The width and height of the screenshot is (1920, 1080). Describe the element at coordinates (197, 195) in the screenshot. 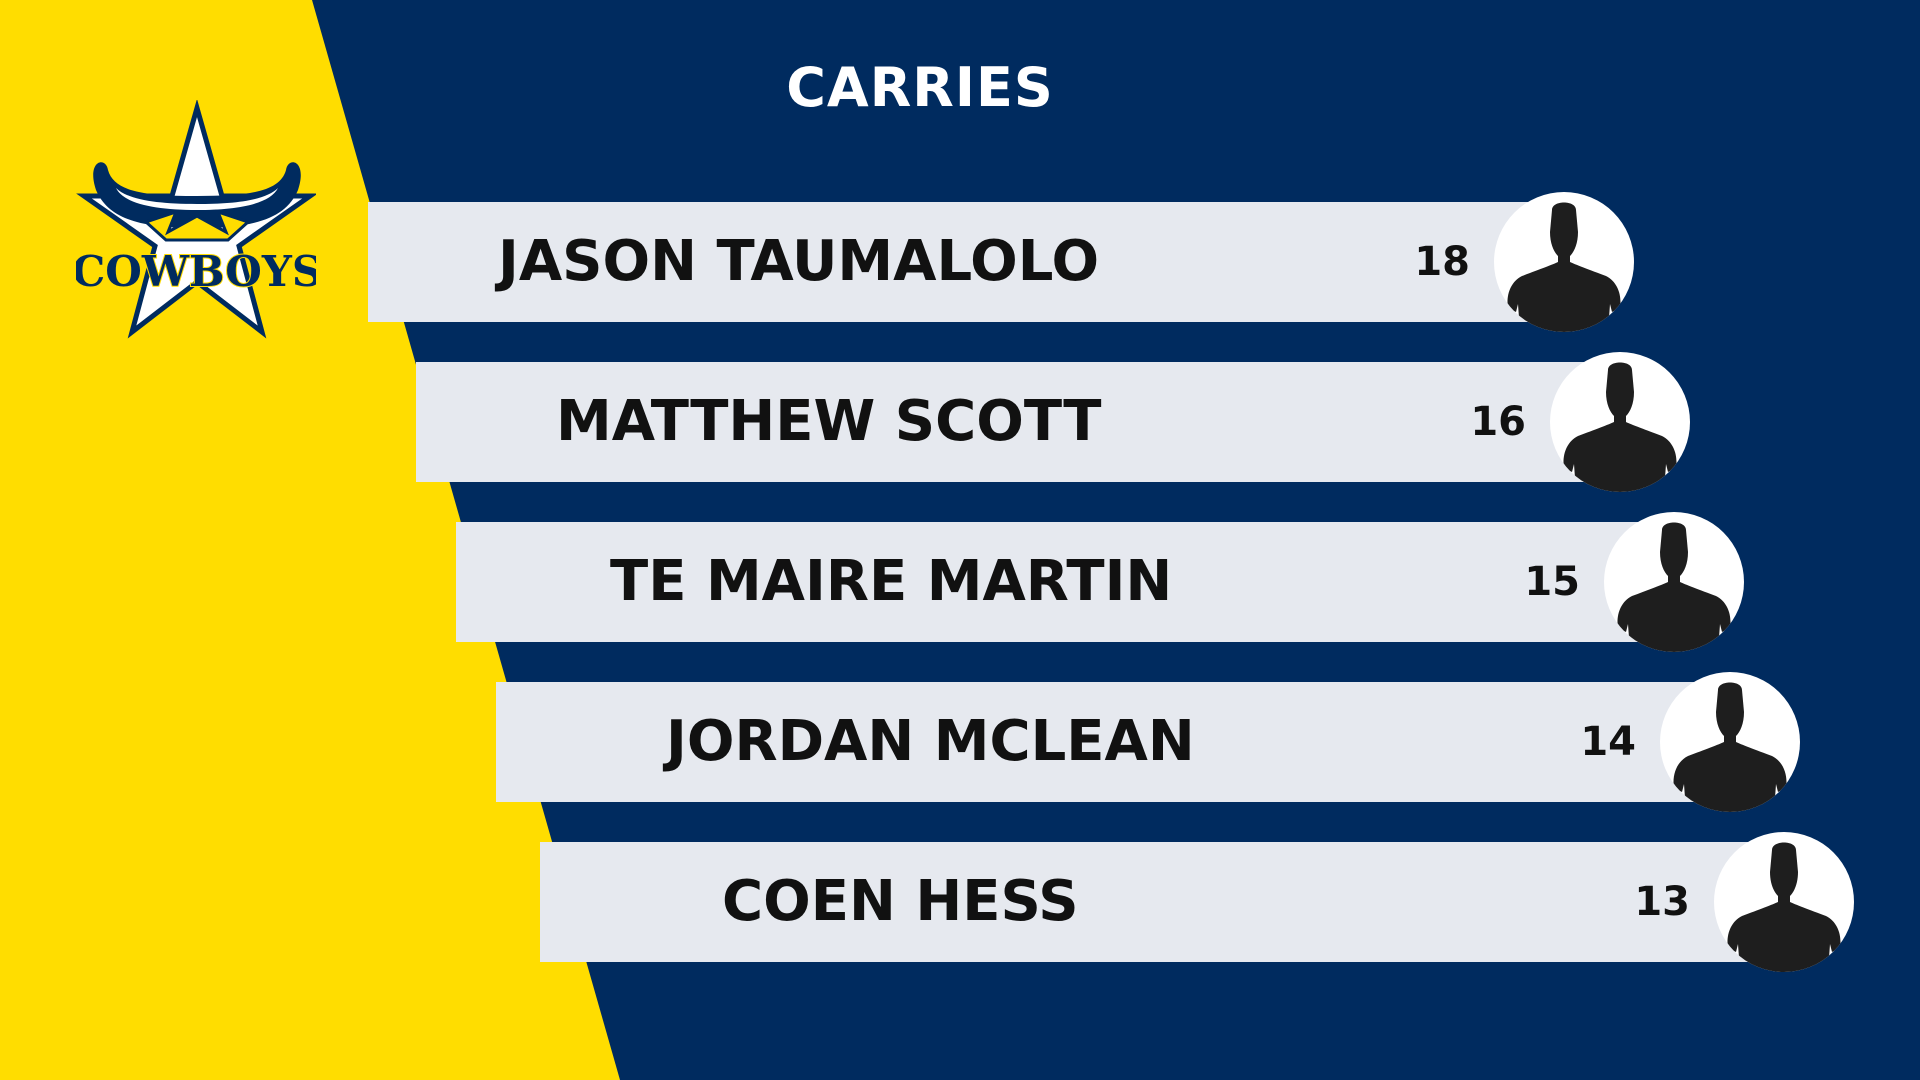

I see `bull-horns-icon` at that location.